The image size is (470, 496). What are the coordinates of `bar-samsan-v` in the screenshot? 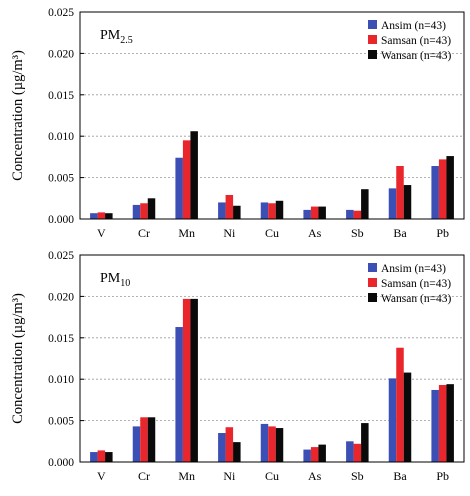 It's located at (101, 456).